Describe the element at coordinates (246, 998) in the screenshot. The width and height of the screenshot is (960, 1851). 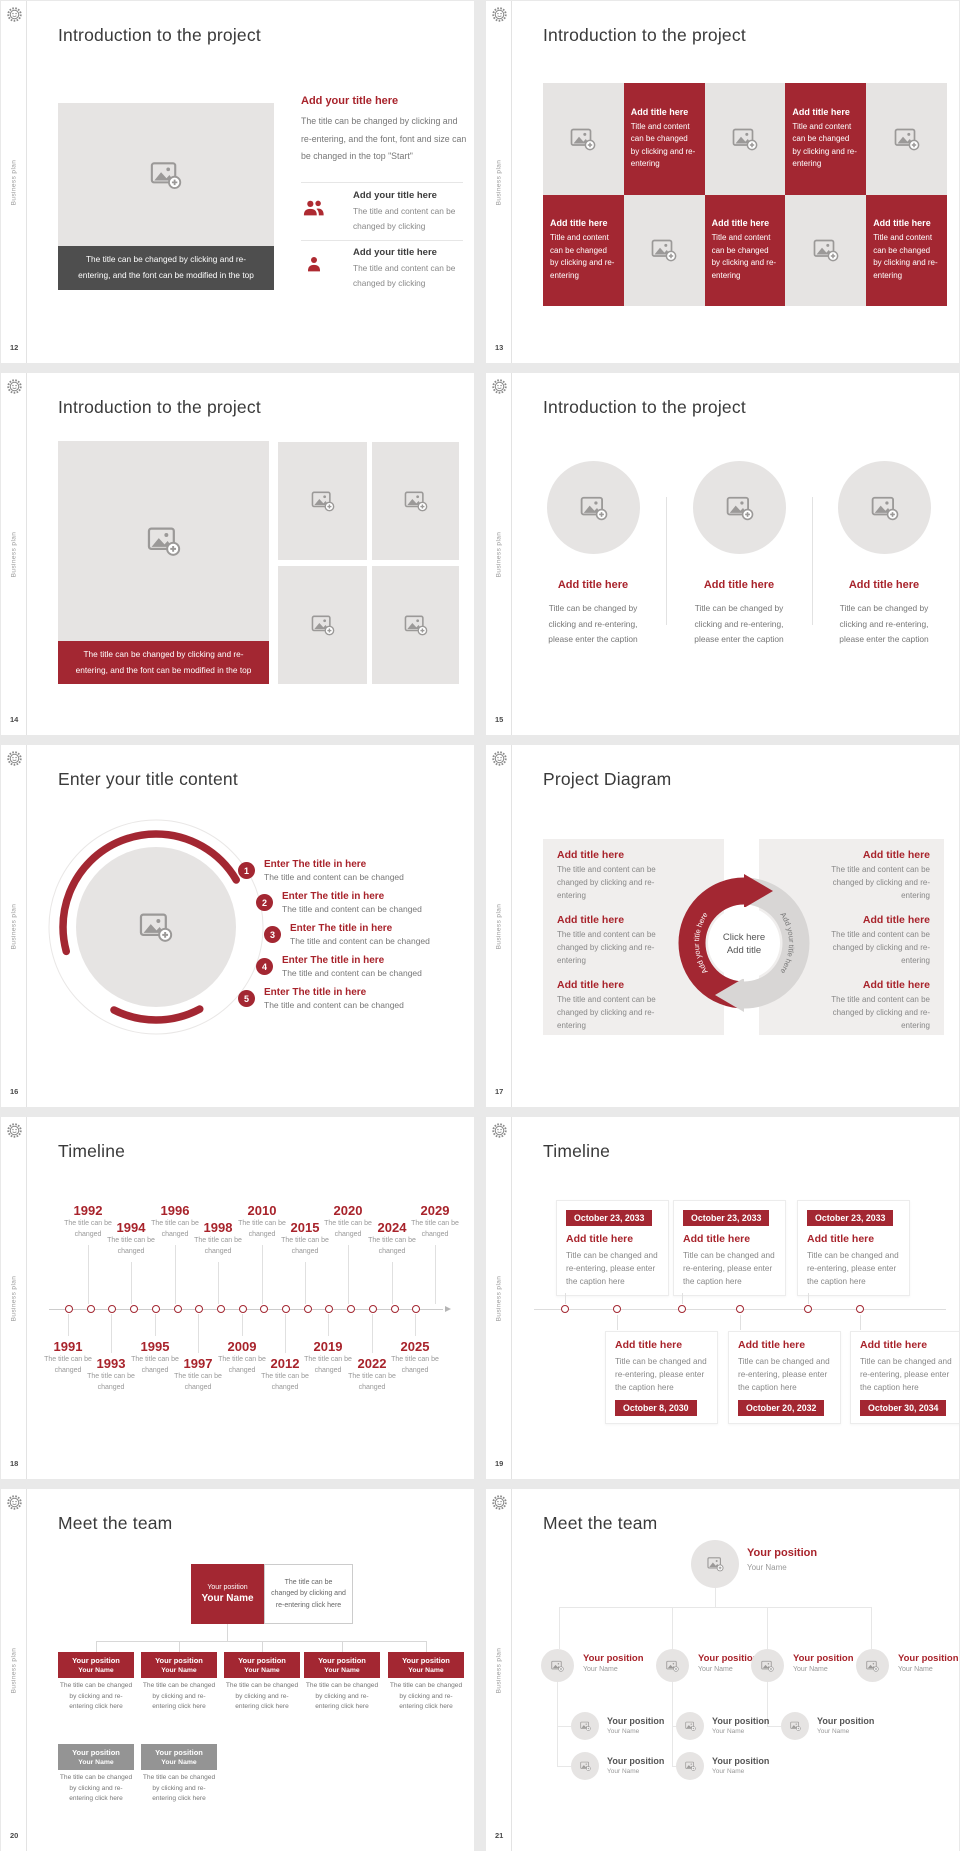
I see `step-number: 5` at that location.